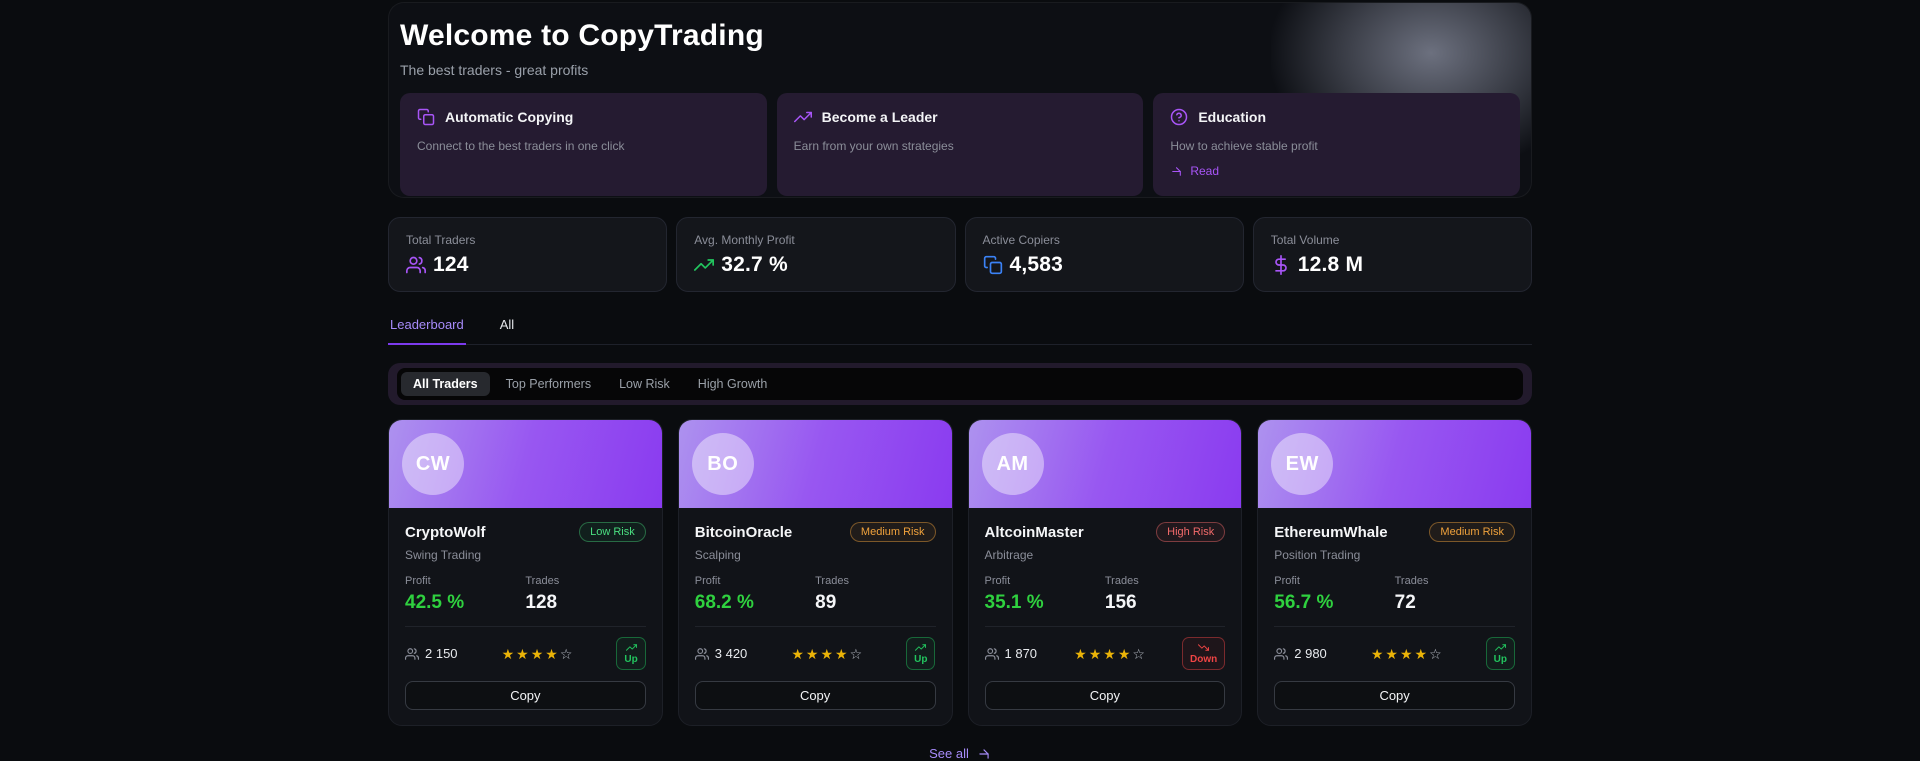 This screenshot has height=761, width=1920. Describe the element at coordinates (509, 117) in the screenshot. I see `feature-title: Automatic Copying` at that location.